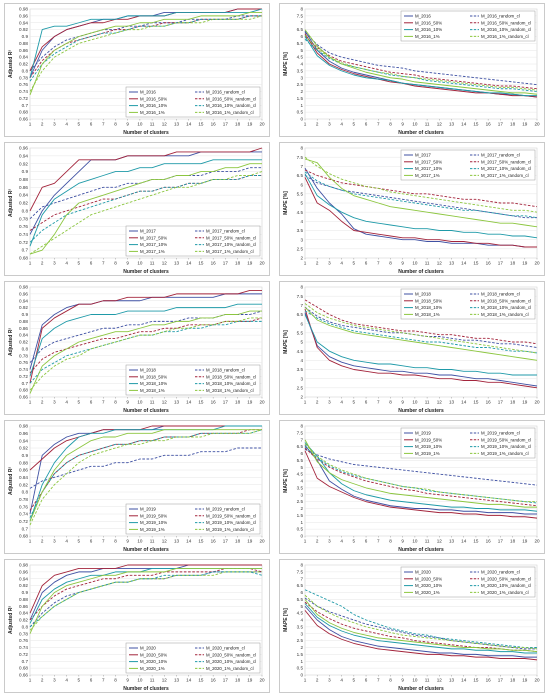 This screenshot has height=700, width=550. Describe the element at coordinates (23, 226) in the screenshot. I see `y-tick-label: 0.76` at that location.